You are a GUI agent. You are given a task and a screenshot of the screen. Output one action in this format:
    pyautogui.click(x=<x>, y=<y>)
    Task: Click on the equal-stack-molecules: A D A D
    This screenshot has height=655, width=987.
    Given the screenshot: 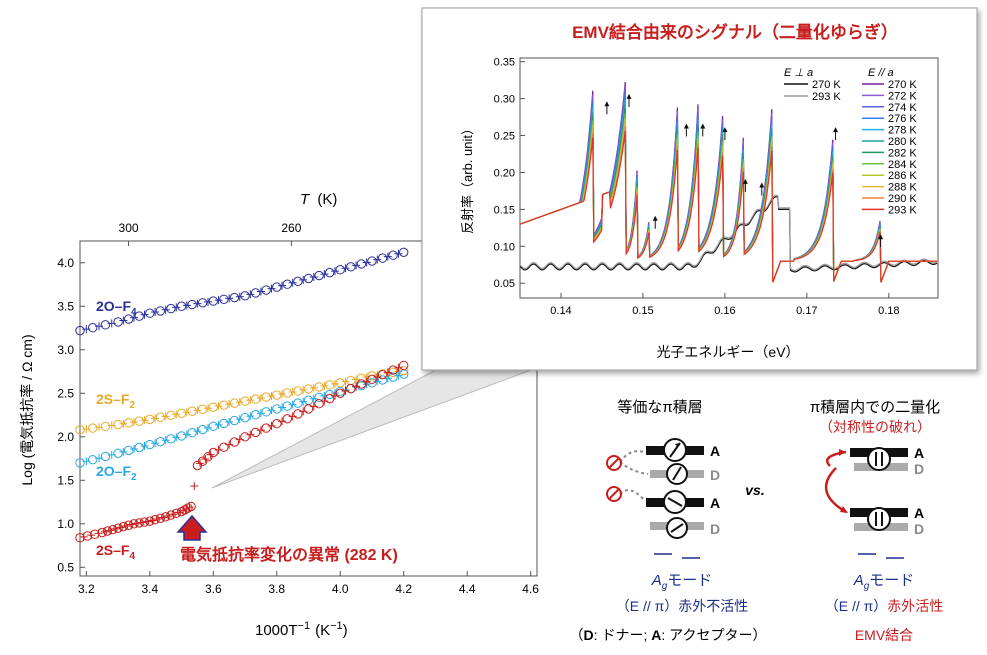 What is the action you would take?
    pyautogui.click(x=663, y=498)
    